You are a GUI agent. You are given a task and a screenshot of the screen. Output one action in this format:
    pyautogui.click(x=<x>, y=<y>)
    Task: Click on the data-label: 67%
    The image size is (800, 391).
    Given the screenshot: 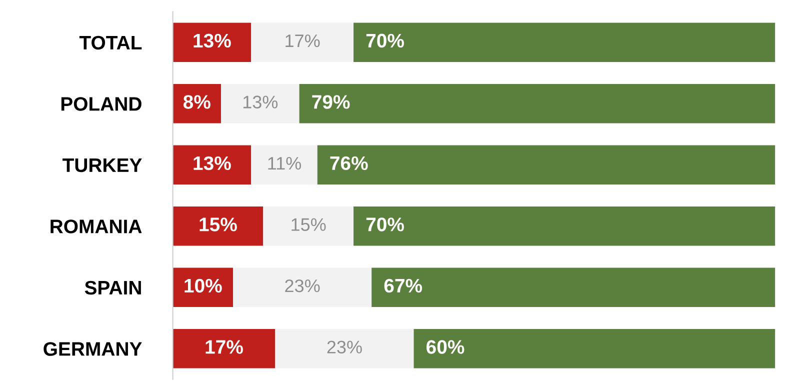 What is the action you would take?
    pyautogui.click(x=403, y=285)
    